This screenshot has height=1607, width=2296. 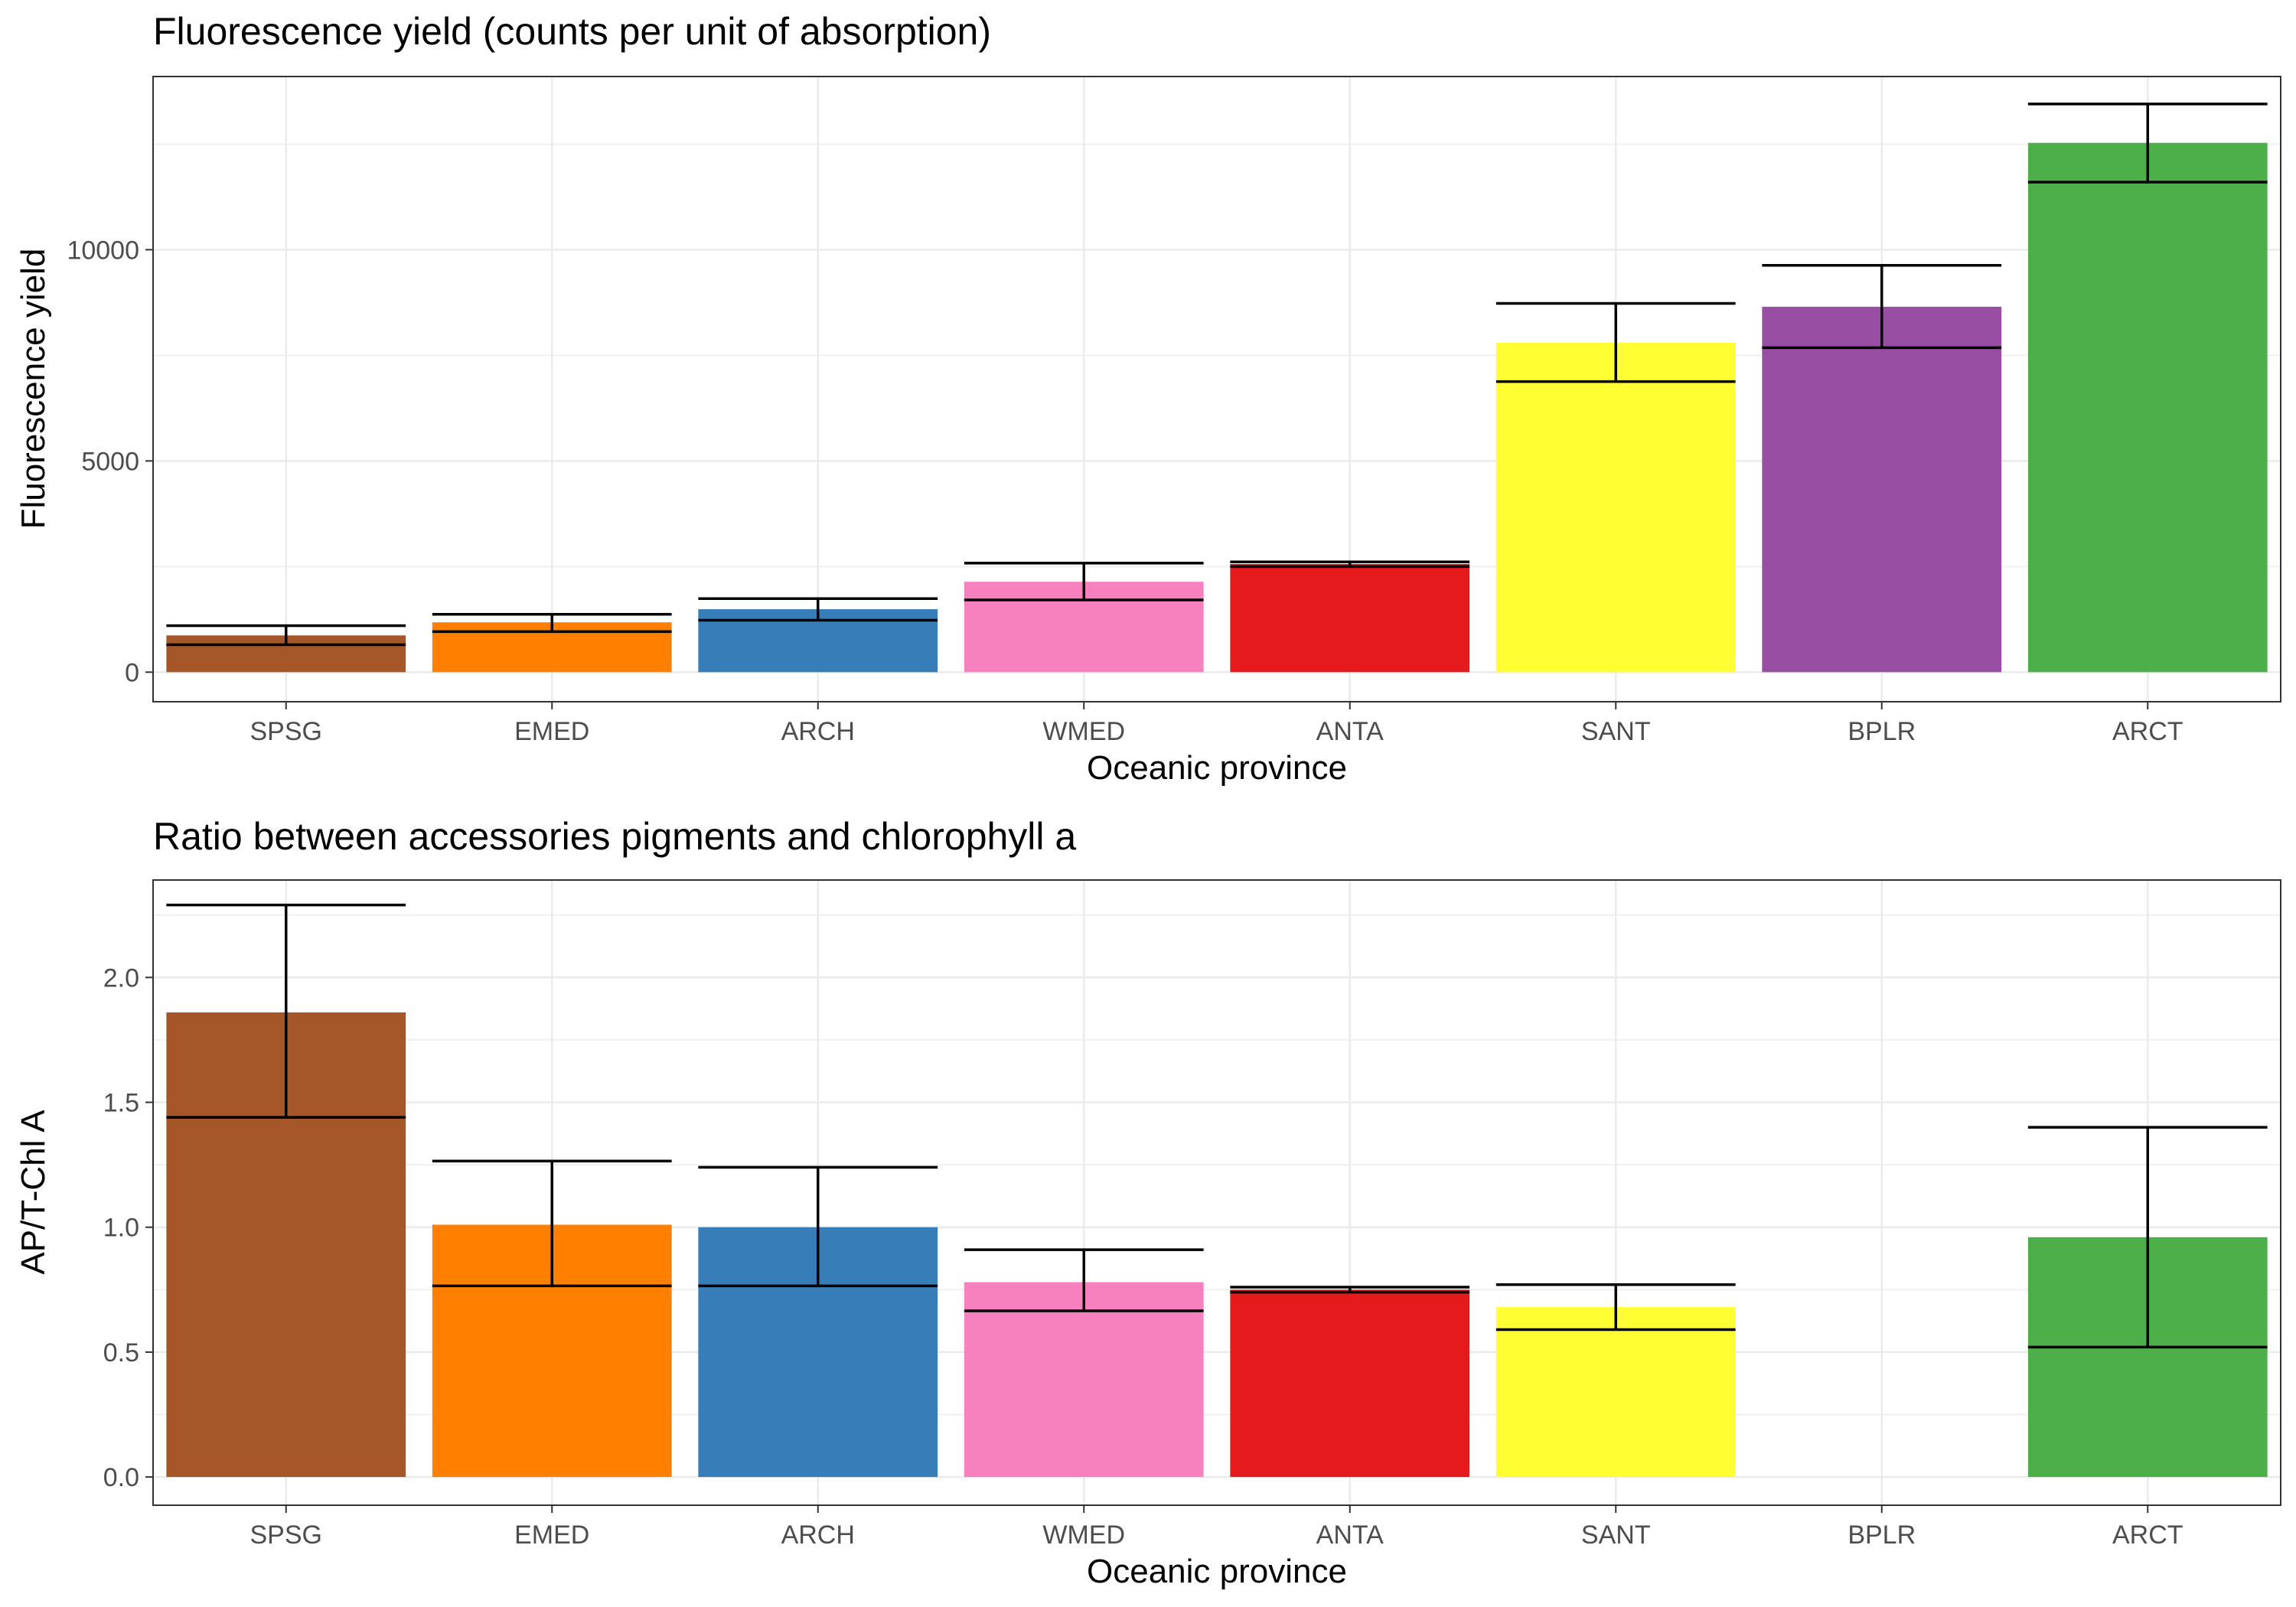 I want to click on y-axis-ticks: 0 5000 10000, so click(x=110, y=461).